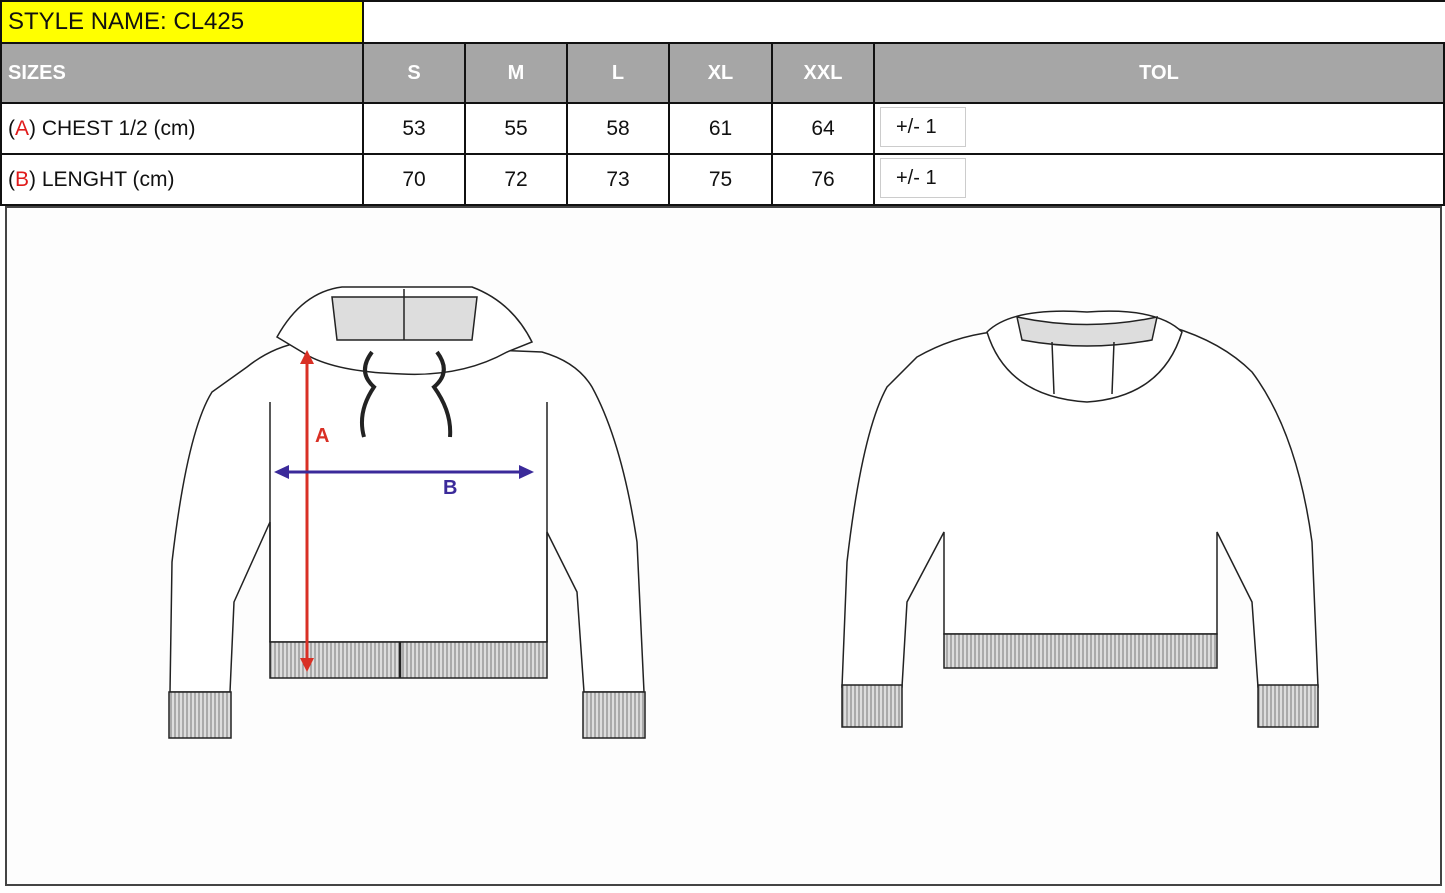 This screenshot has width=1445, height=893. What do you see at coordinates (414, 179) in the screenshot?
I see `cell-length-s: 70` at bounding box center [414, 179].